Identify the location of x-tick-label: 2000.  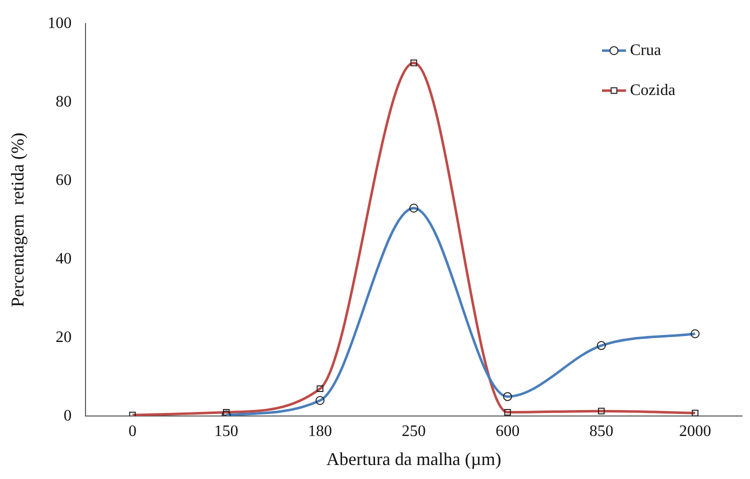
(695, 431).